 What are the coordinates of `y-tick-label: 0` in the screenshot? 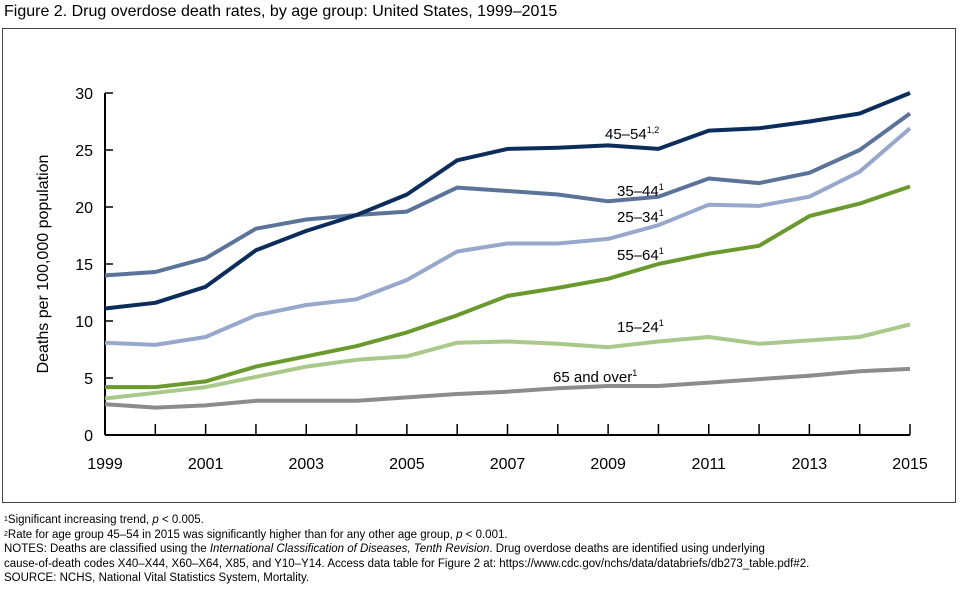 It's located at (88, 436).